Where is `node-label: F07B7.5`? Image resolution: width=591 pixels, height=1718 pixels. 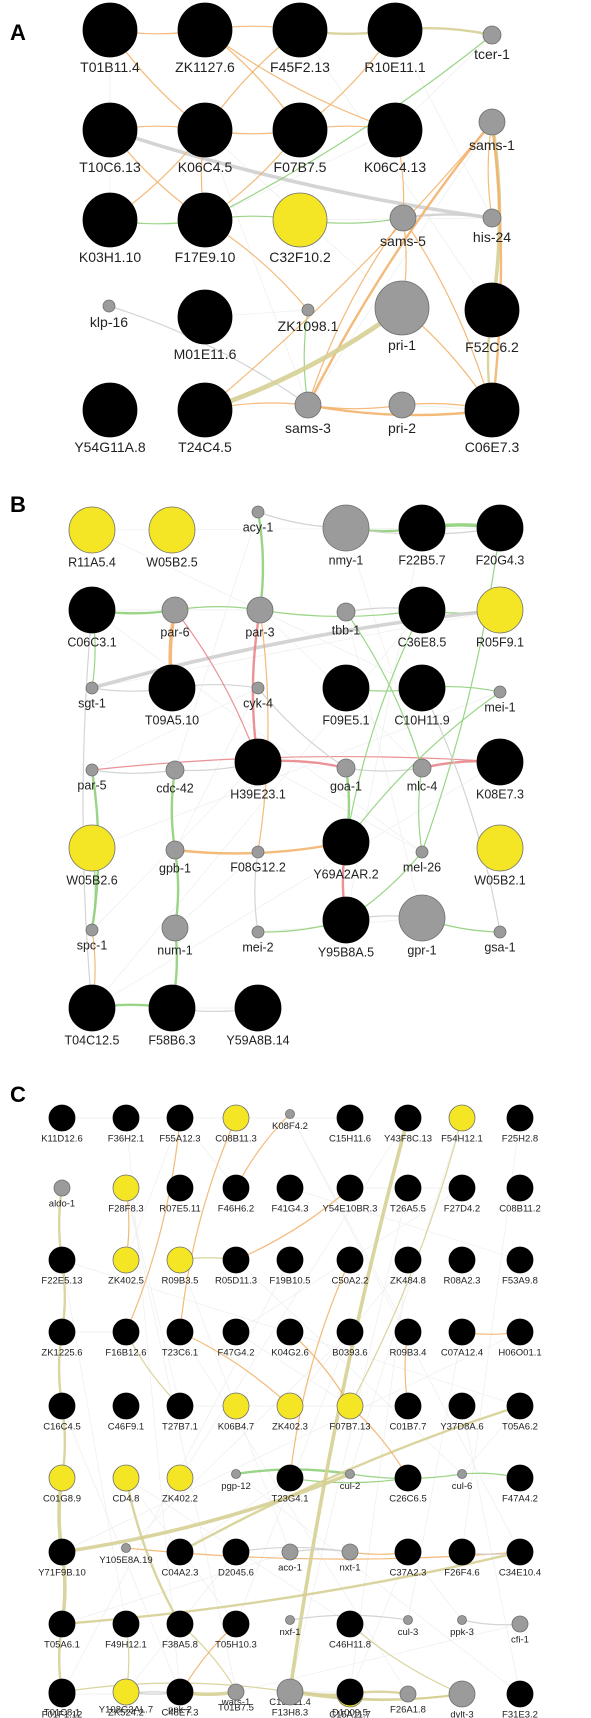 node-label: F07B7.5 is located at coordinates (300, 167).